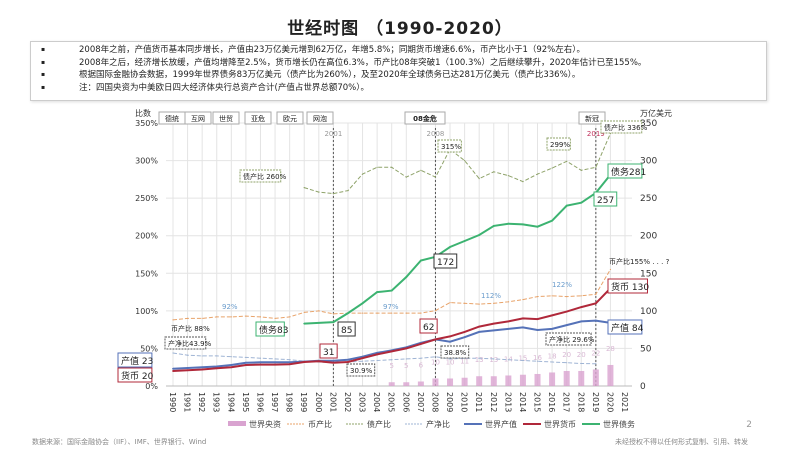 This screenshot has width=800, height=450. Describe the element at coordinates (146, 311) in the screenshot. I see `left-tick-label: 100%` at that location.